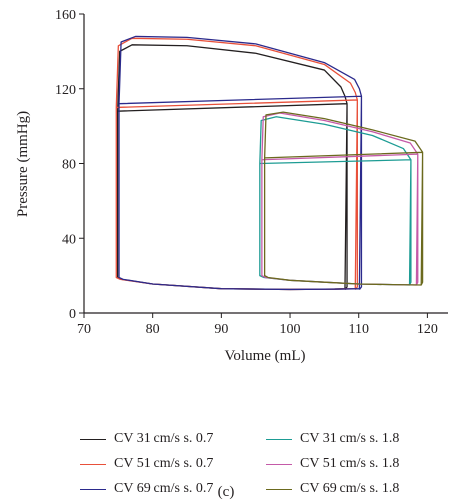  What do you see at coordinates (265, 356) in the screenshot?
I see `x-axis-title: Volume (mL)` at bounding box center [265, 356].